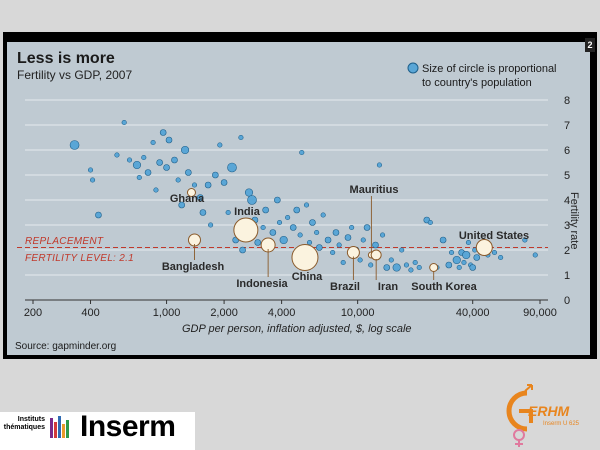 The width and height of the screenshot is (600, 450). What do you see at coordinates (345, 287) in the screenshot?
I see `country-label-brazil: Brazil` at bounding box center [345, 287].